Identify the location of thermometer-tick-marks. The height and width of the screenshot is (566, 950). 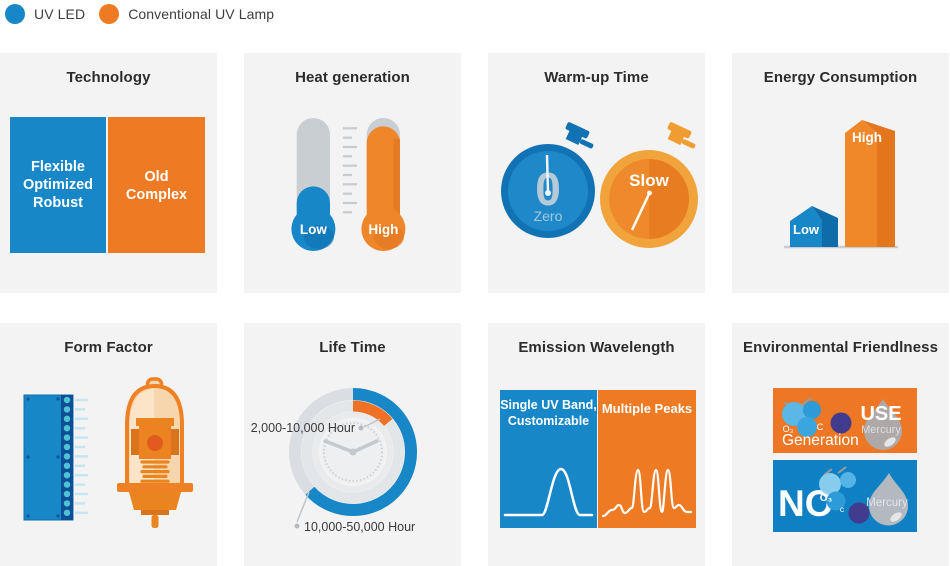
(350, 170).